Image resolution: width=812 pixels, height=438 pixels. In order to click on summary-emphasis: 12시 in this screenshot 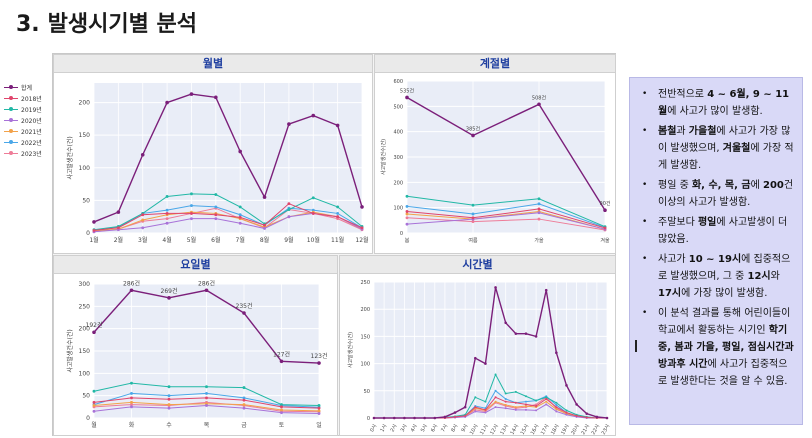, I will do `click(759, 276)`.